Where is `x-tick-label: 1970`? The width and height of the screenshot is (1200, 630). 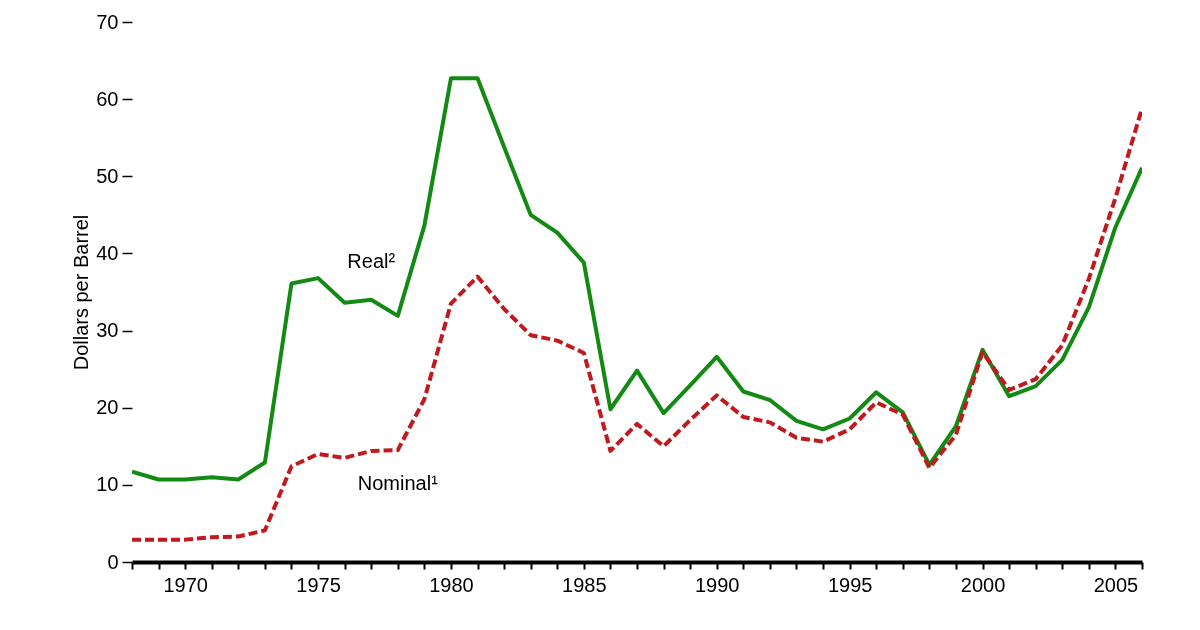 x-tick-label: 1970 is located at coordinates (185, 584).